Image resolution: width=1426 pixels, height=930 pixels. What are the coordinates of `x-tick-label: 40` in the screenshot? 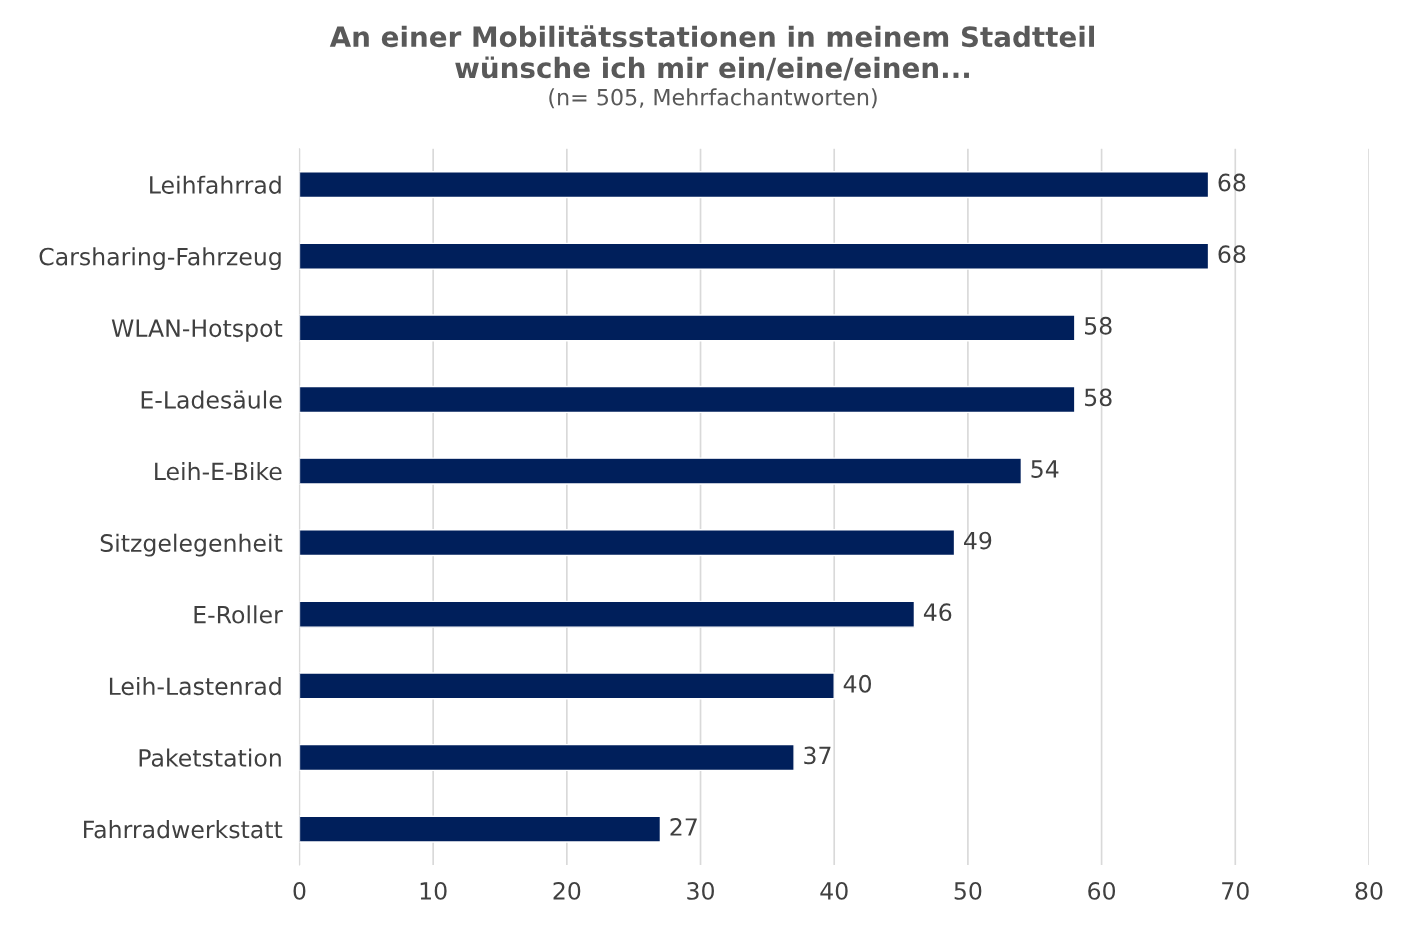 It's located at (834, 890).